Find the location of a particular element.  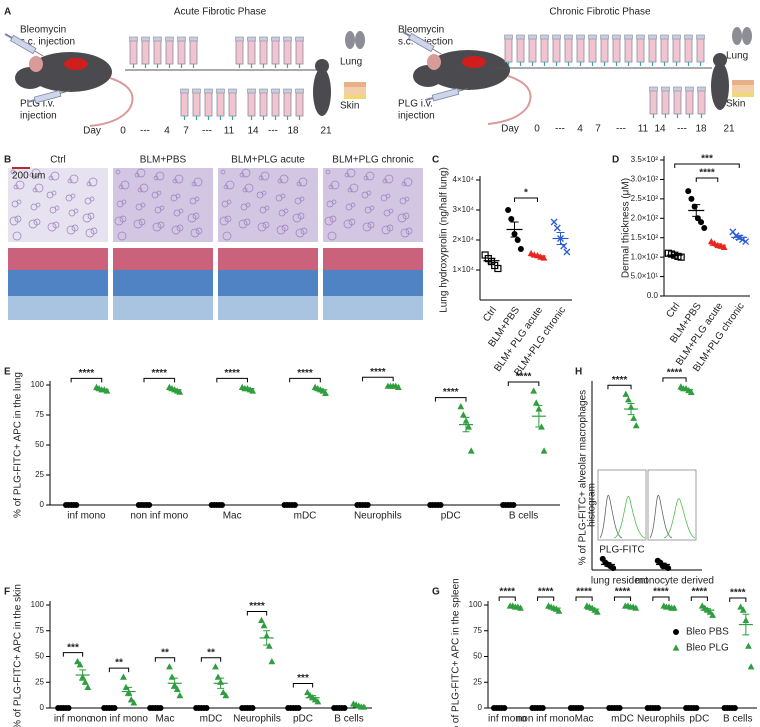

lung-label: Lung is located at coordinates (351, 62).